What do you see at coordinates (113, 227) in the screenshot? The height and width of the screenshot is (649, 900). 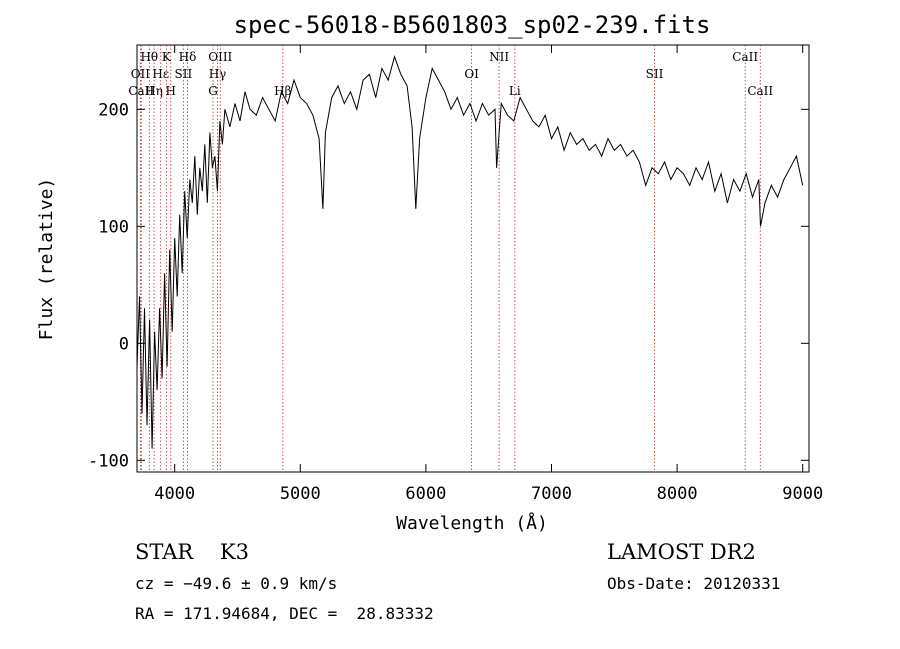 I see `y-tick-label: 100` at bounding box center [113, 227].